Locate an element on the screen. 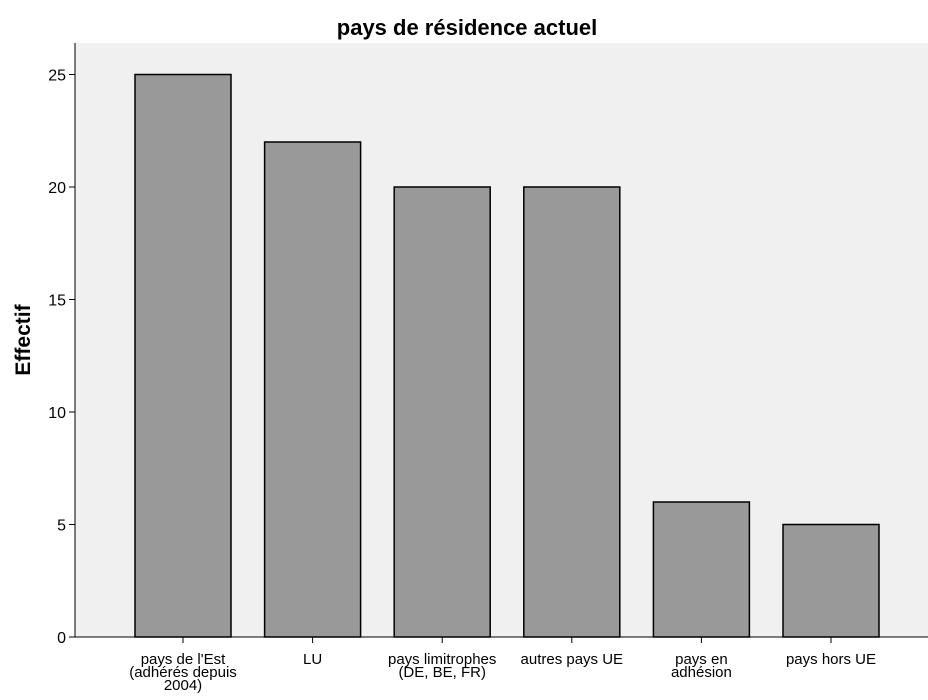 This screenshot has width=928, height=700. x-category-label-line: pays hors UE is located at coordinates (831, 659).